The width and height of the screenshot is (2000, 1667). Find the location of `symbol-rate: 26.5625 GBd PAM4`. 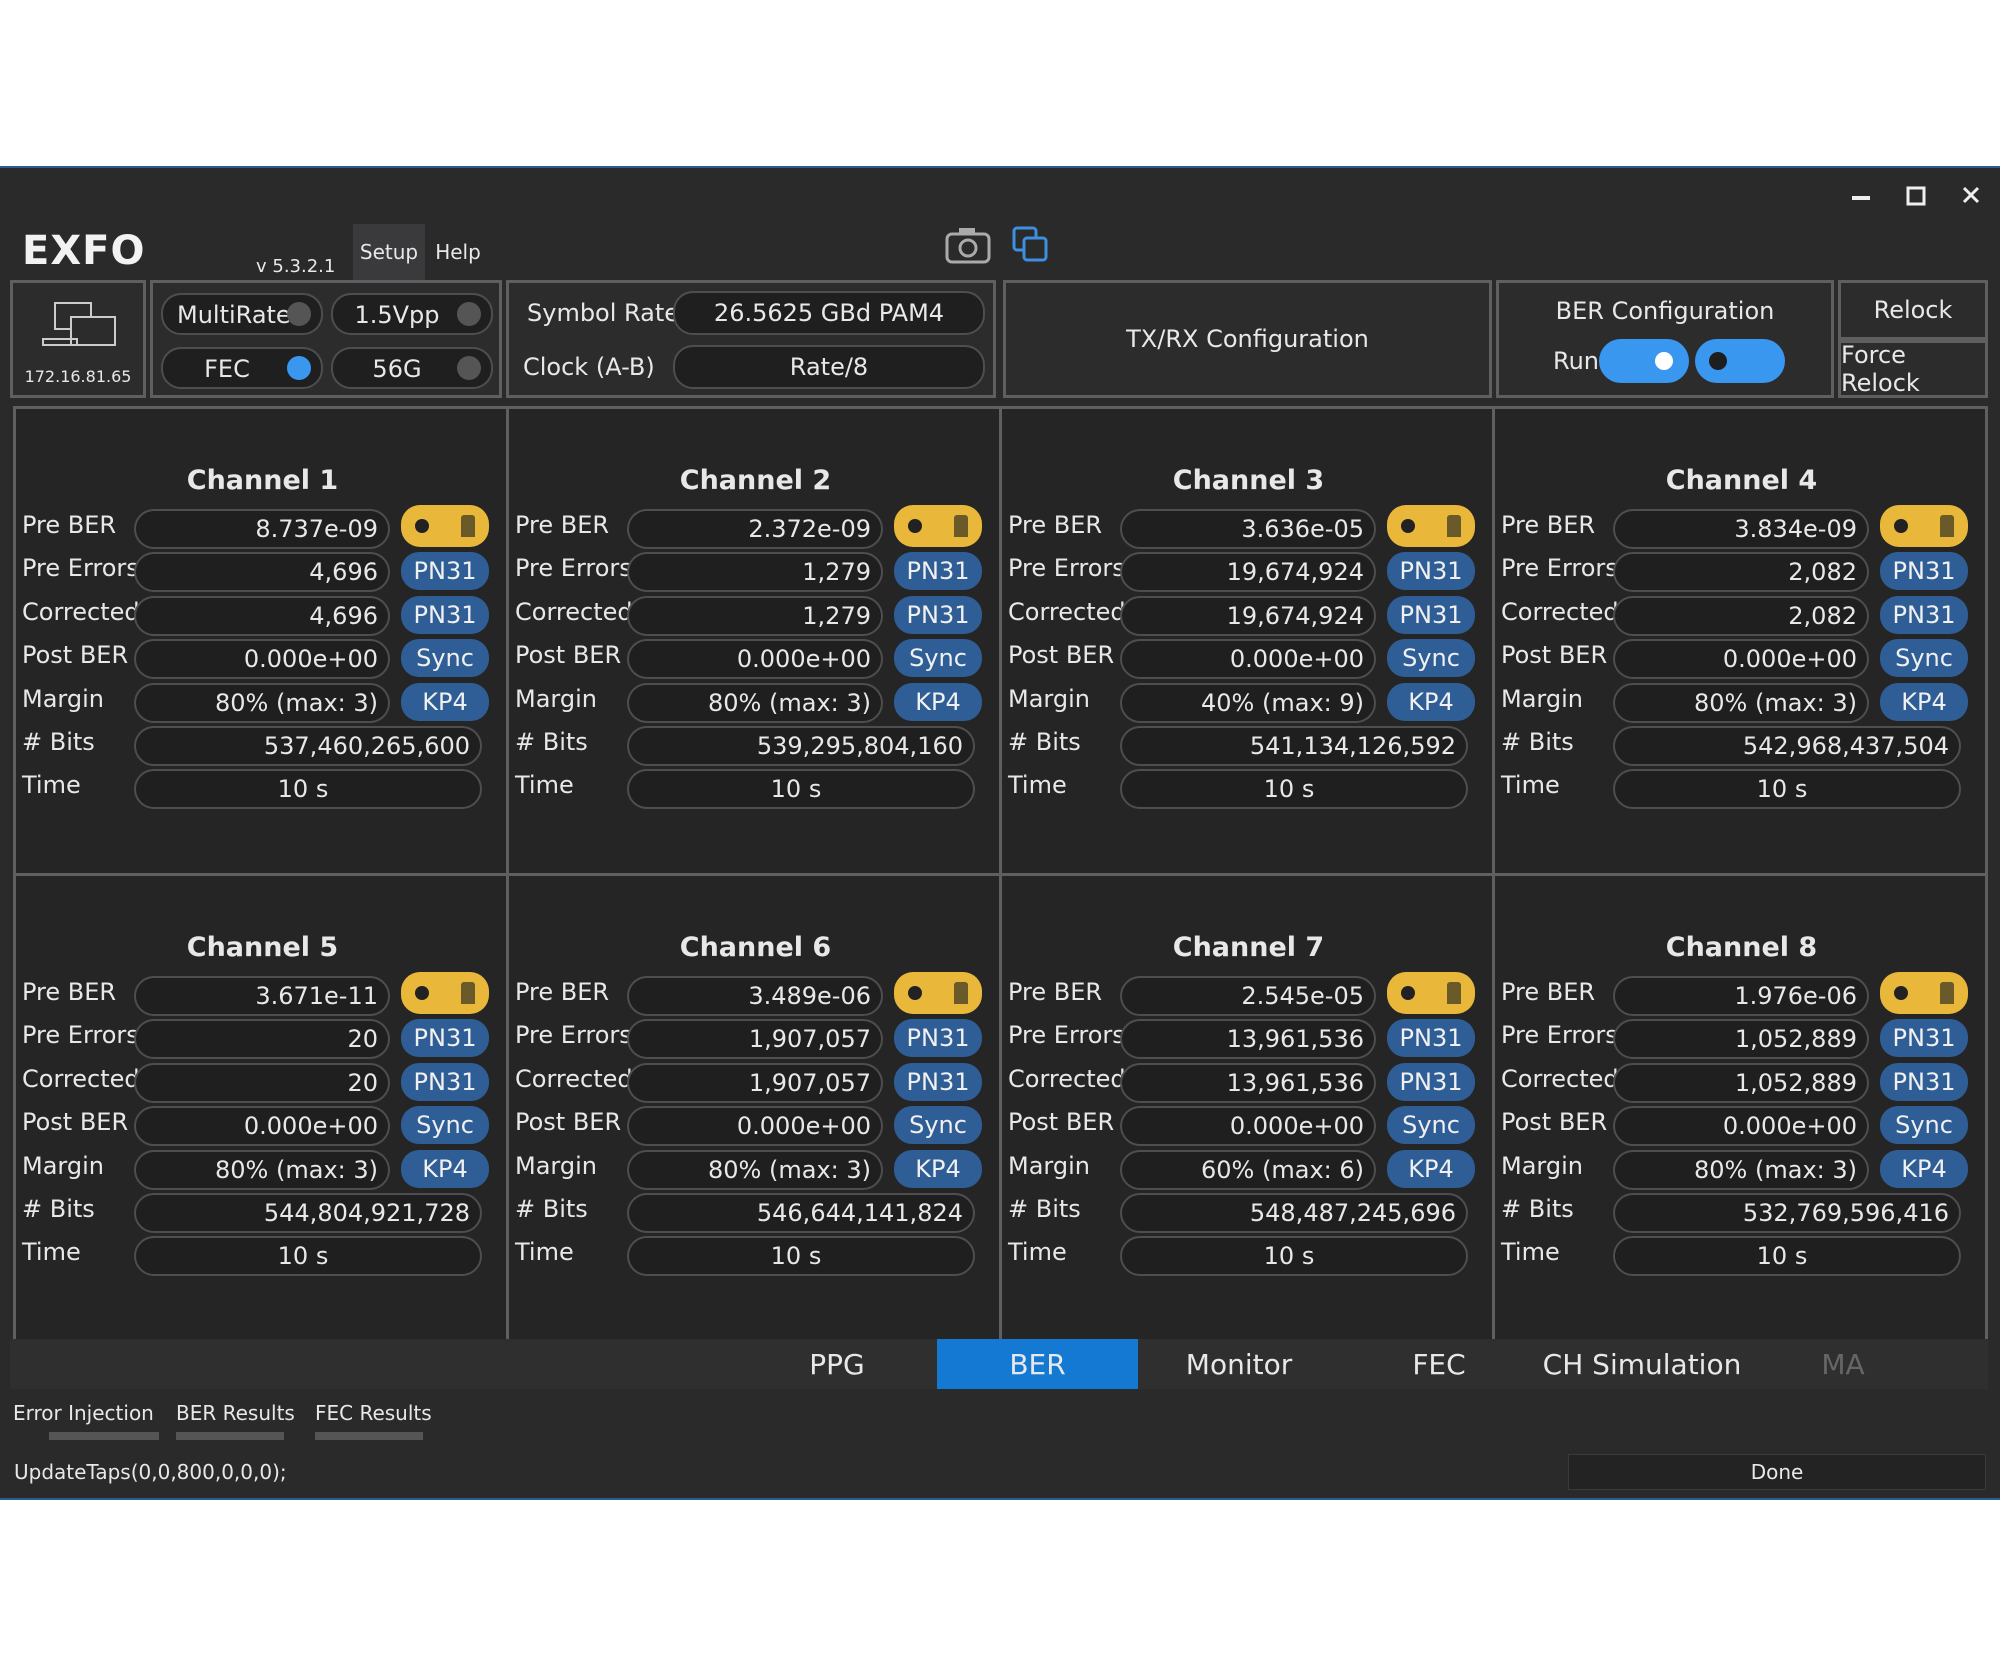

symbol-rate: 26.5625 GBd PAM4 is located at coordinates (829, 313).